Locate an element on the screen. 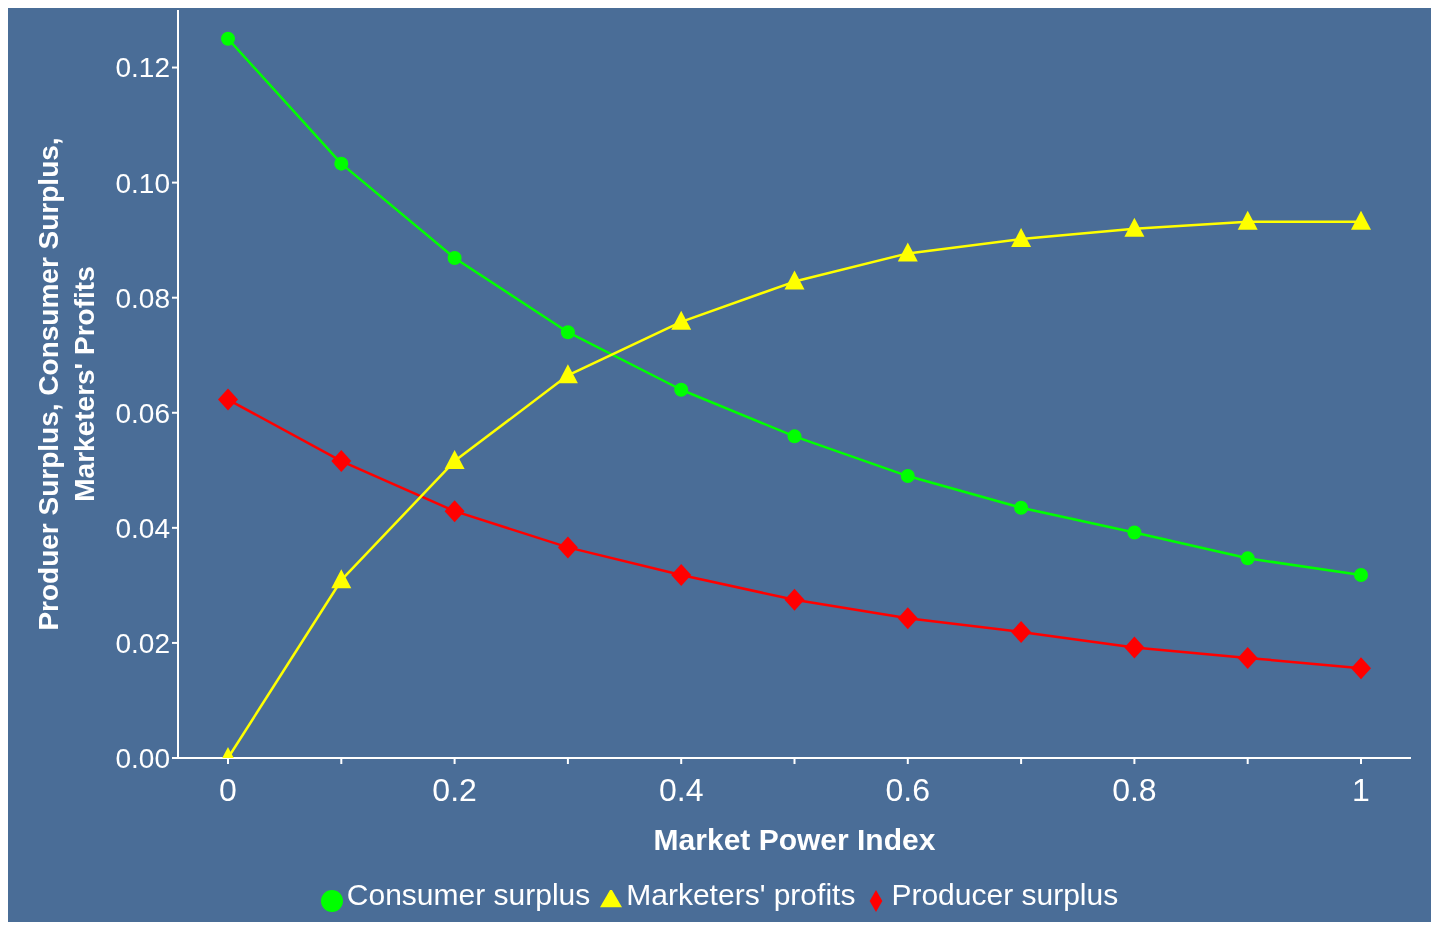  legend-label: Producer surplus is located at coordinates (1005, 894).